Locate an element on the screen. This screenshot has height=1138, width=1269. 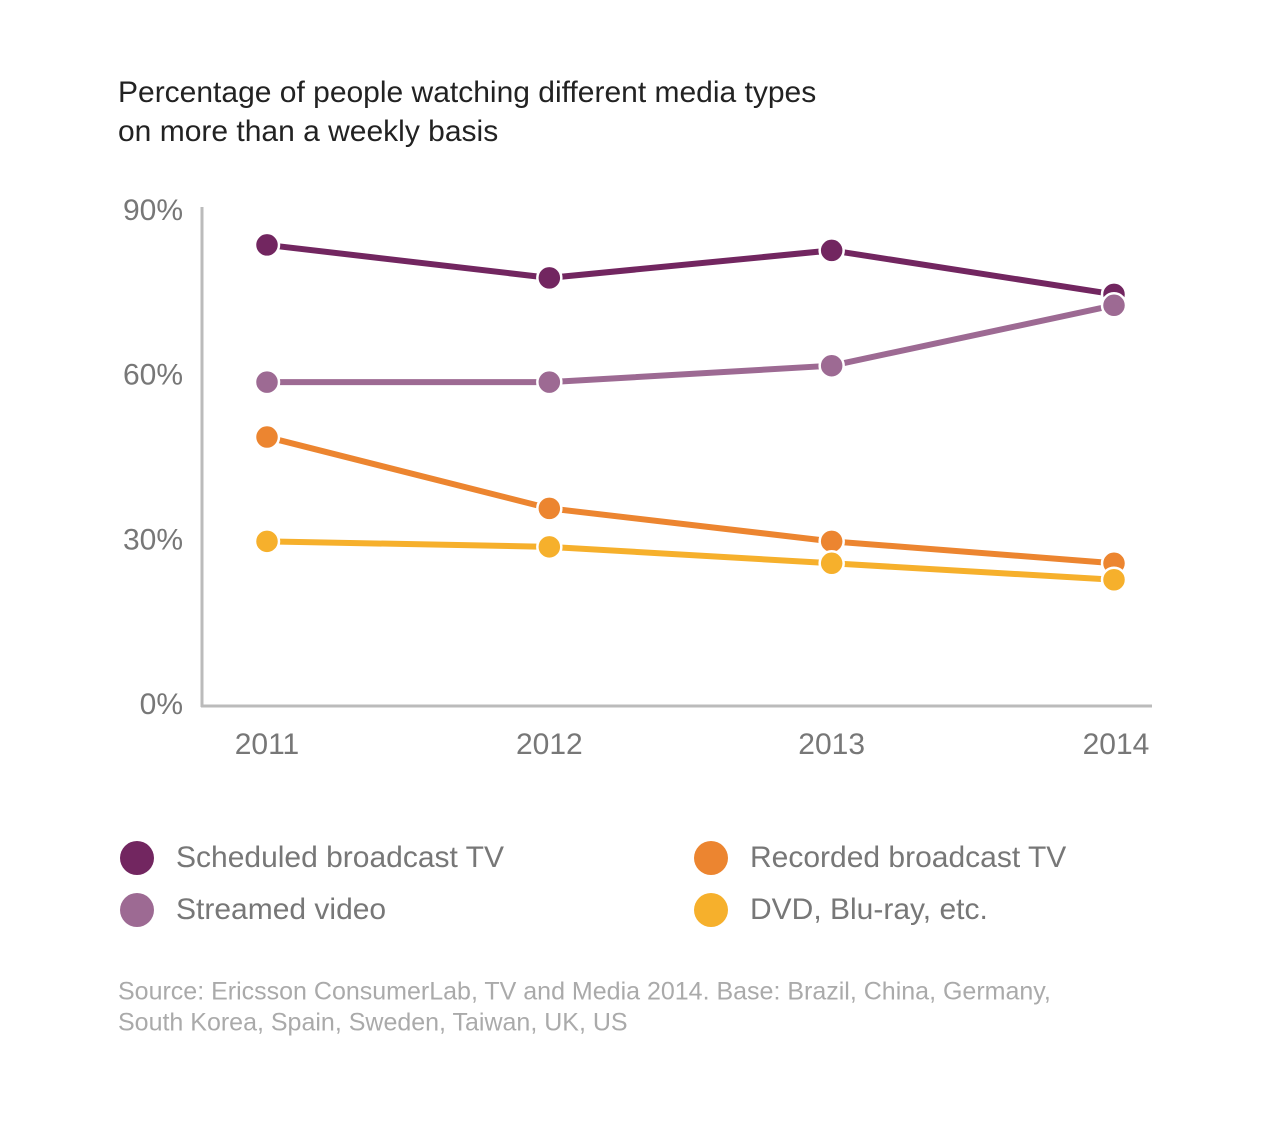
x-tick-label: 2011 is located at coordinates (267, 744).